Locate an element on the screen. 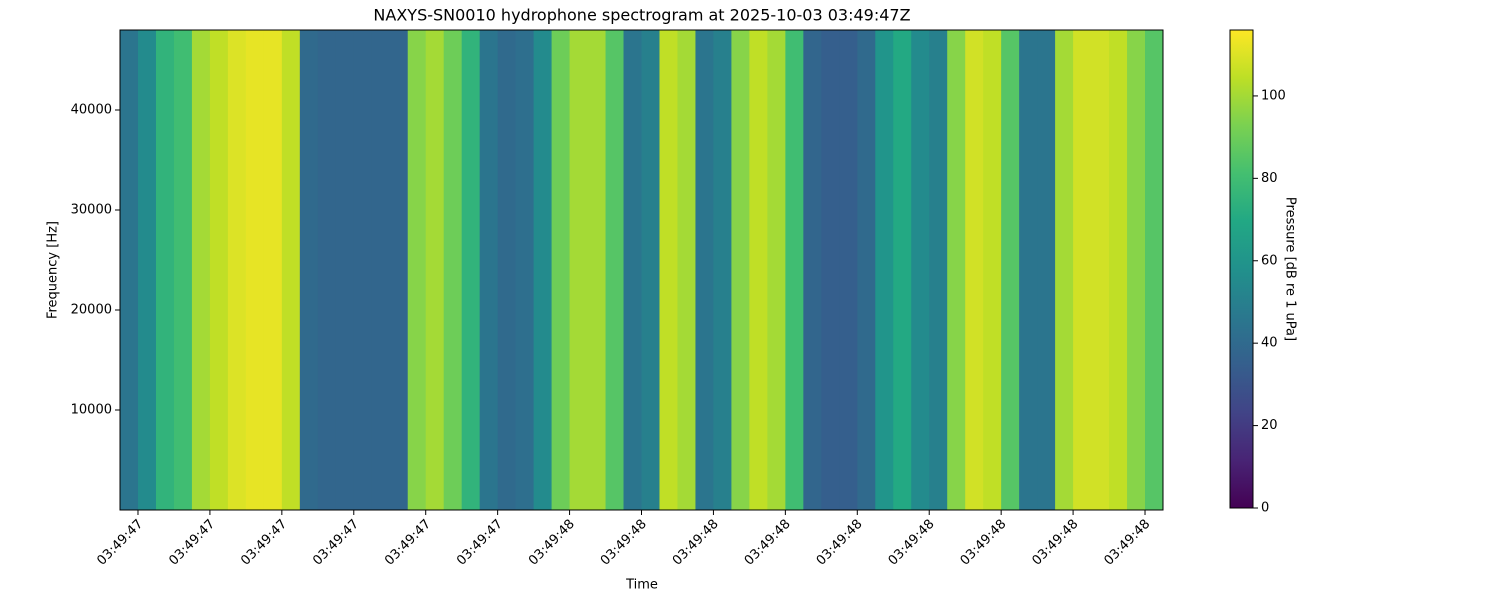  y-tick-label: 10000 is located at coordinates (91, 410).